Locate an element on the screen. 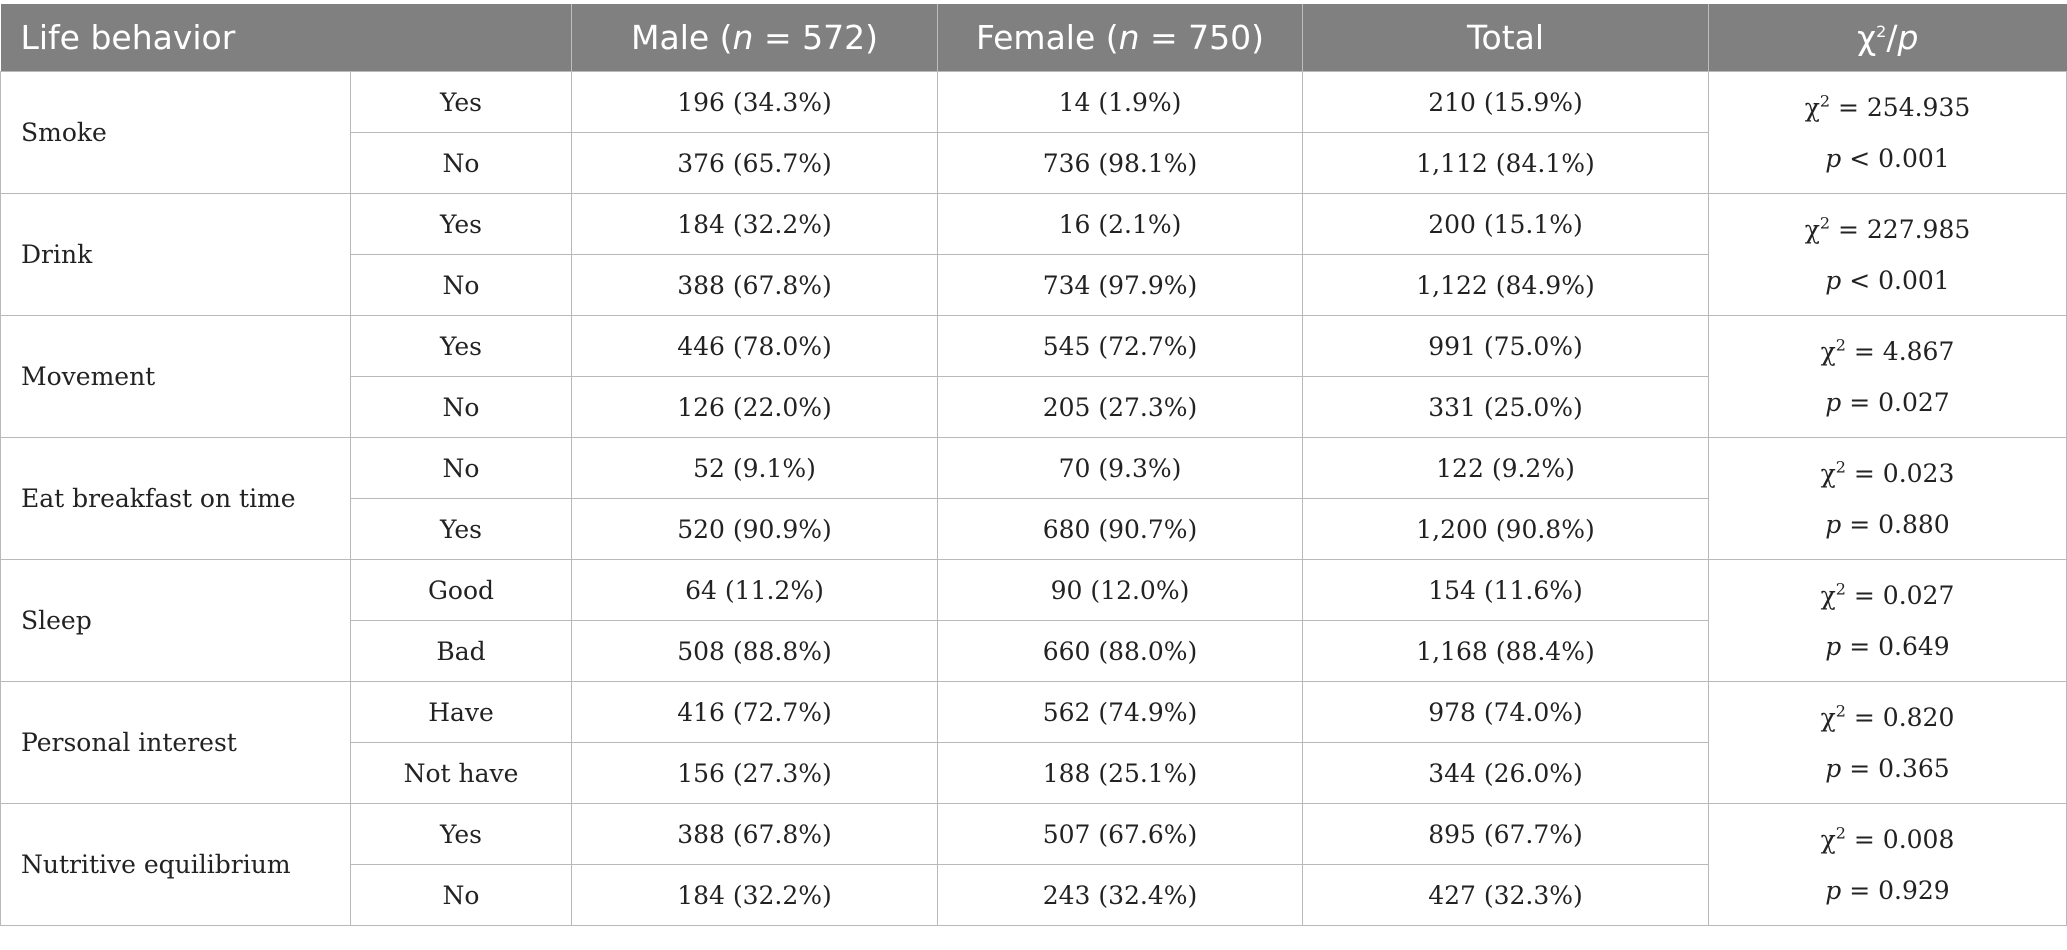 This screenshot has height=950, width=2067. stat-cell: χ2 = 254.935 p < 0.001 is located at coordinates (1887, 132).